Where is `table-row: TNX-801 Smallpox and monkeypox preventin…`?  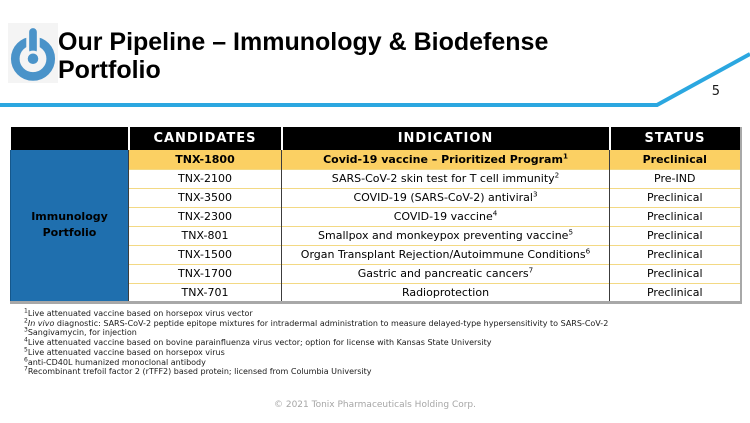 table-row: TNX-801 Smallpox and monkeypox preventin… is located at coordinates (375, 235).